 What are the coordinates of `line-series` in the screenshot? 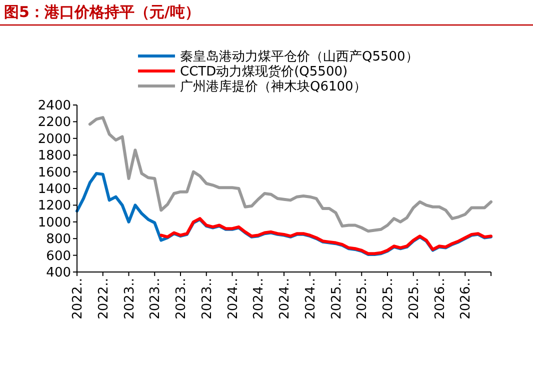 It's located at (326, 236).